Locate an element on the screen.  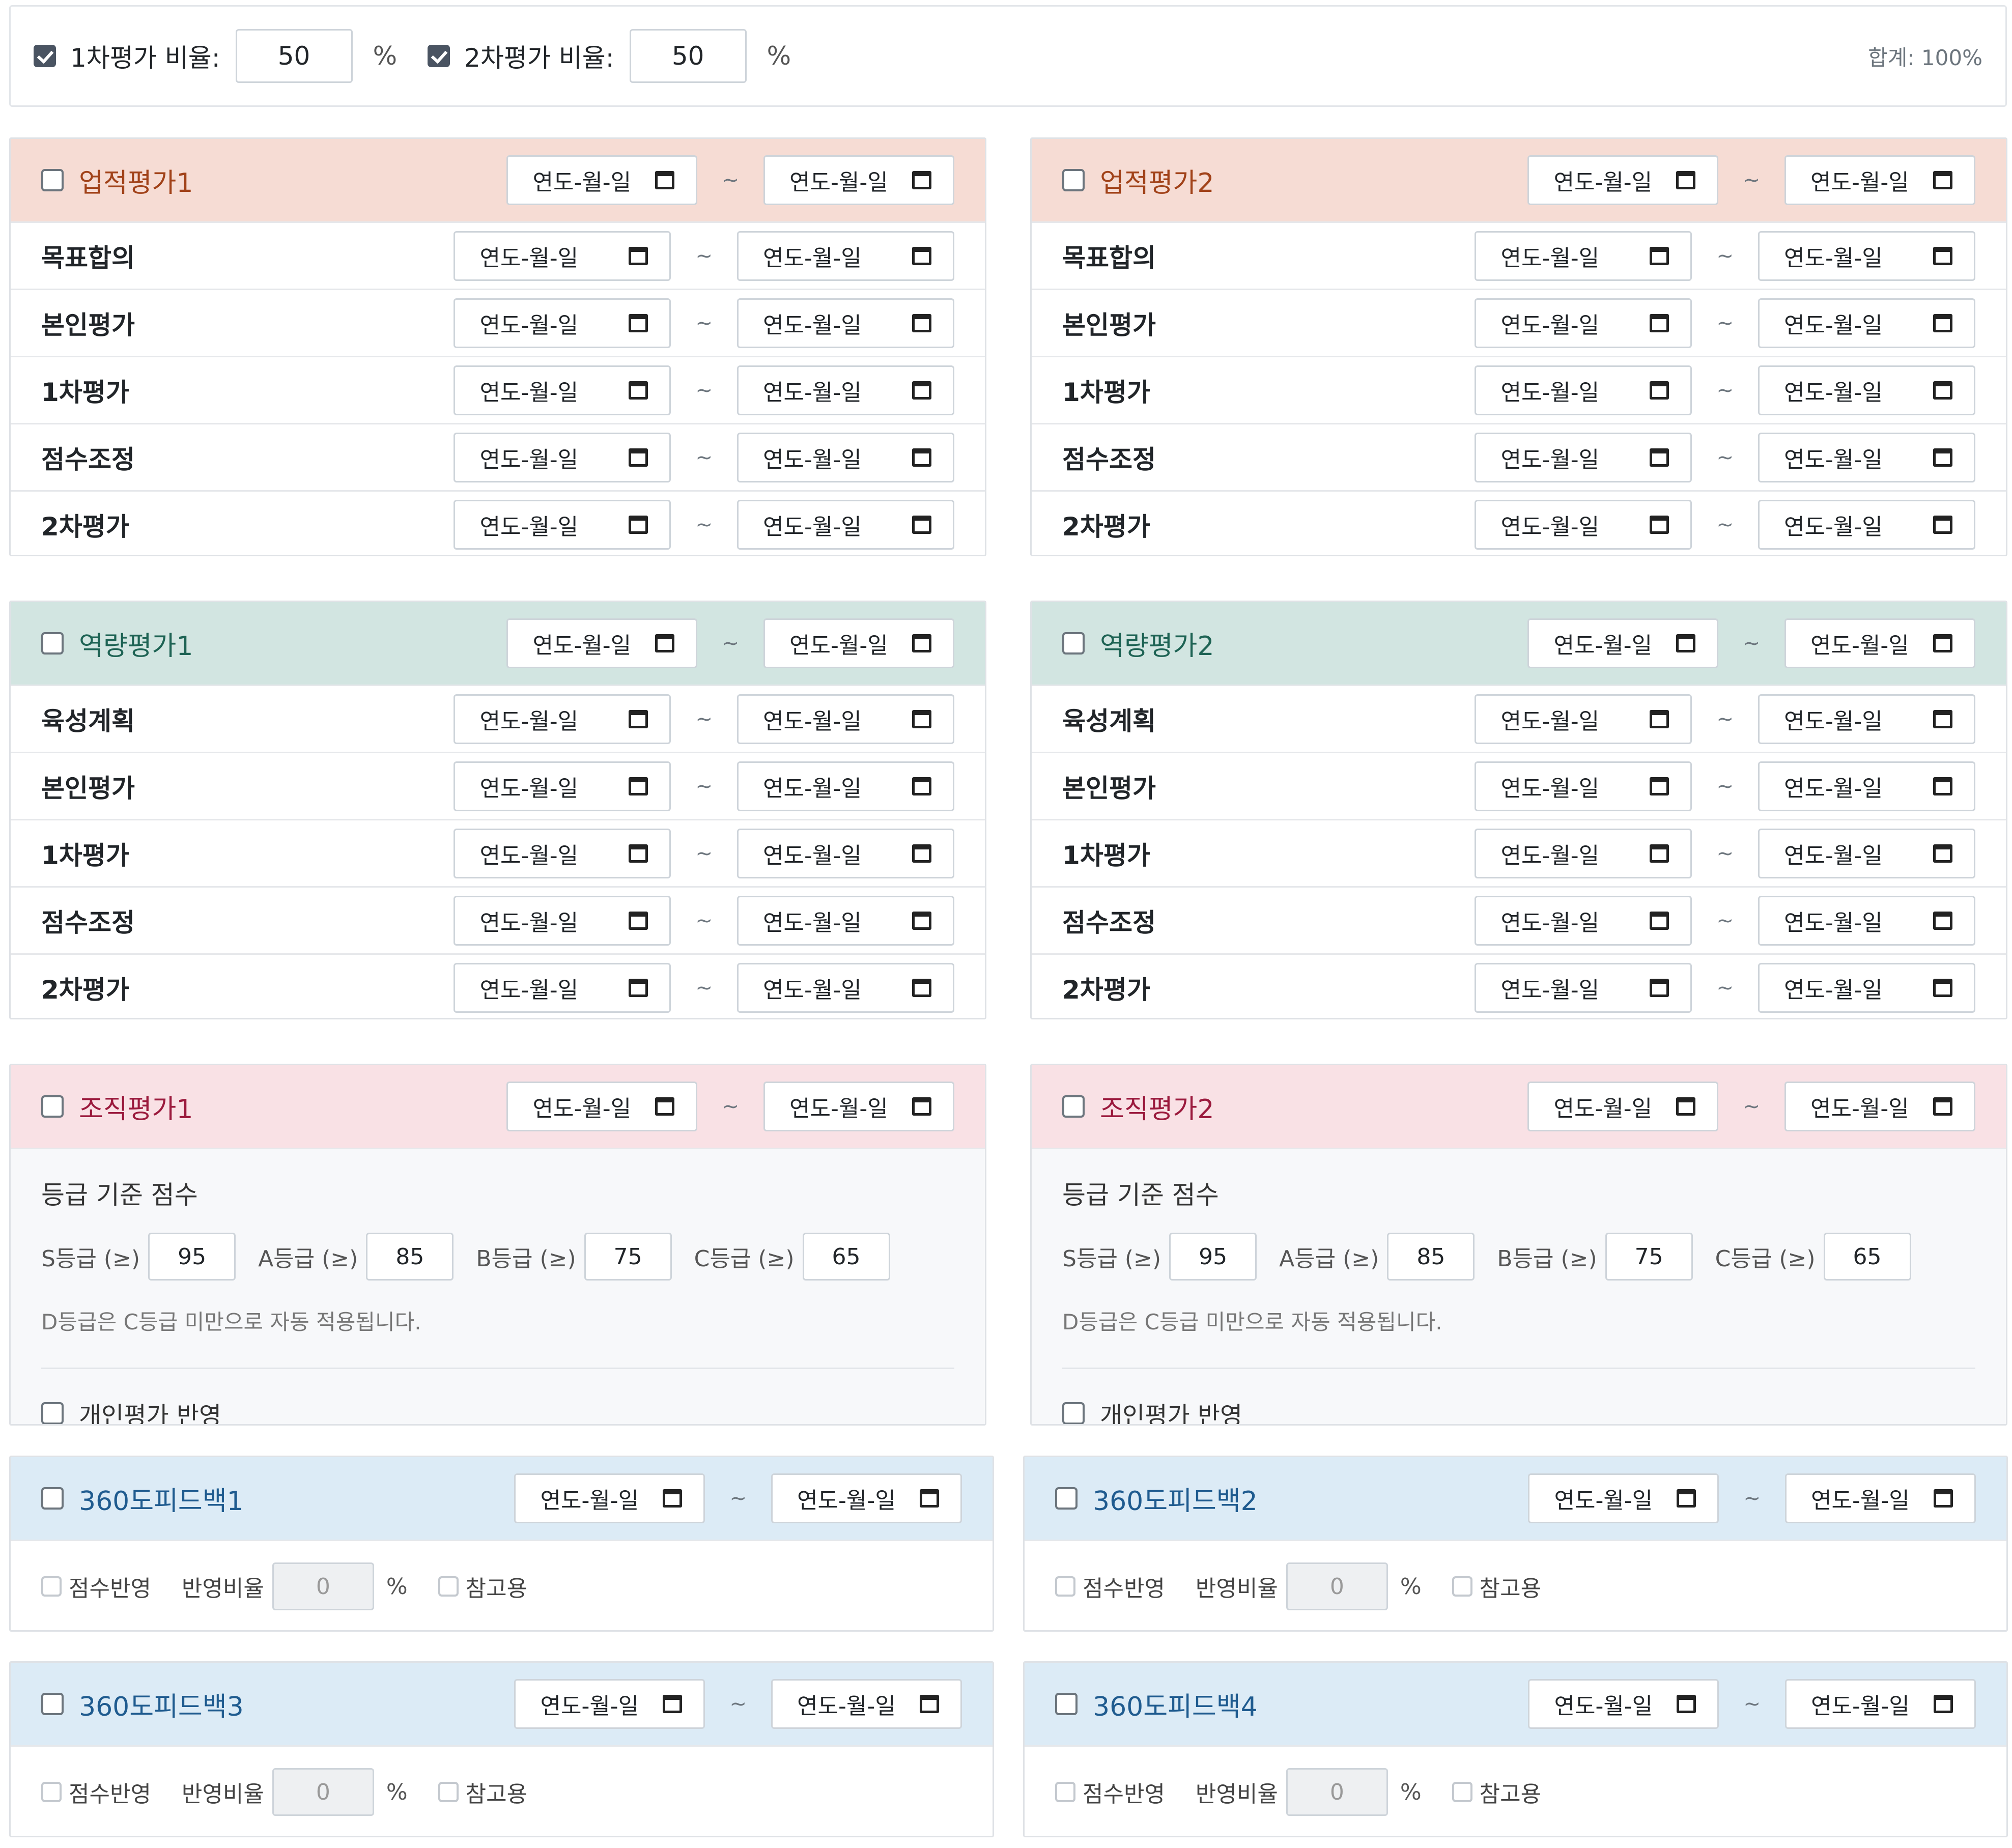
fb3-period-start-date: 연도-월-일 is located at coordinates (610, 1704).